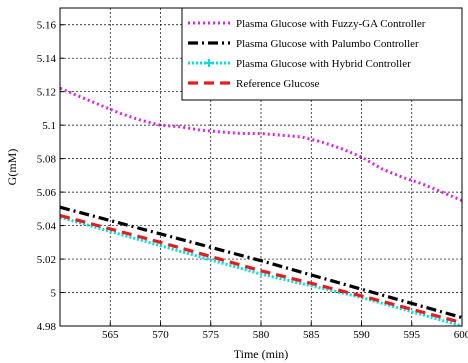  Describe the element at coordinates (160, 335) in the screenshot. I see `x-tick-label: 570` at that location.